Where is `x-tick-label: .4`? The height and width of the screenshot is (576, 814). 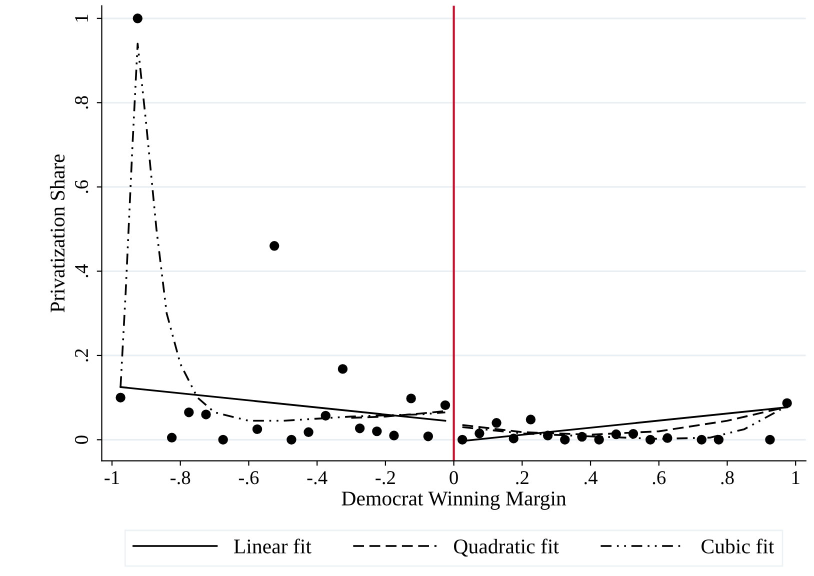
x-tick-label: .4 is located at coordinates (591, 477).